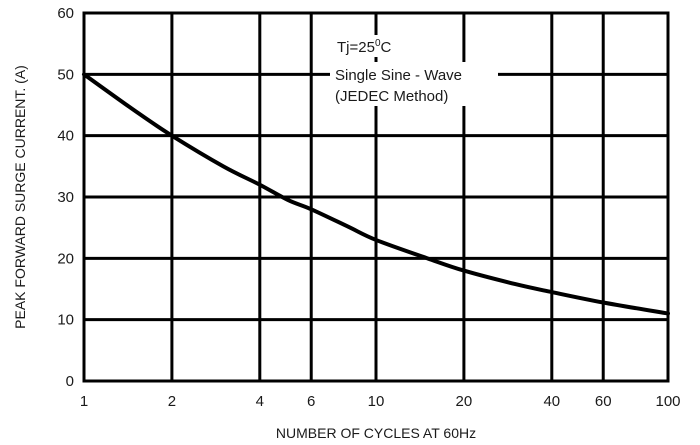  I want to click on x-tick-label: 40, so click(551, 401).